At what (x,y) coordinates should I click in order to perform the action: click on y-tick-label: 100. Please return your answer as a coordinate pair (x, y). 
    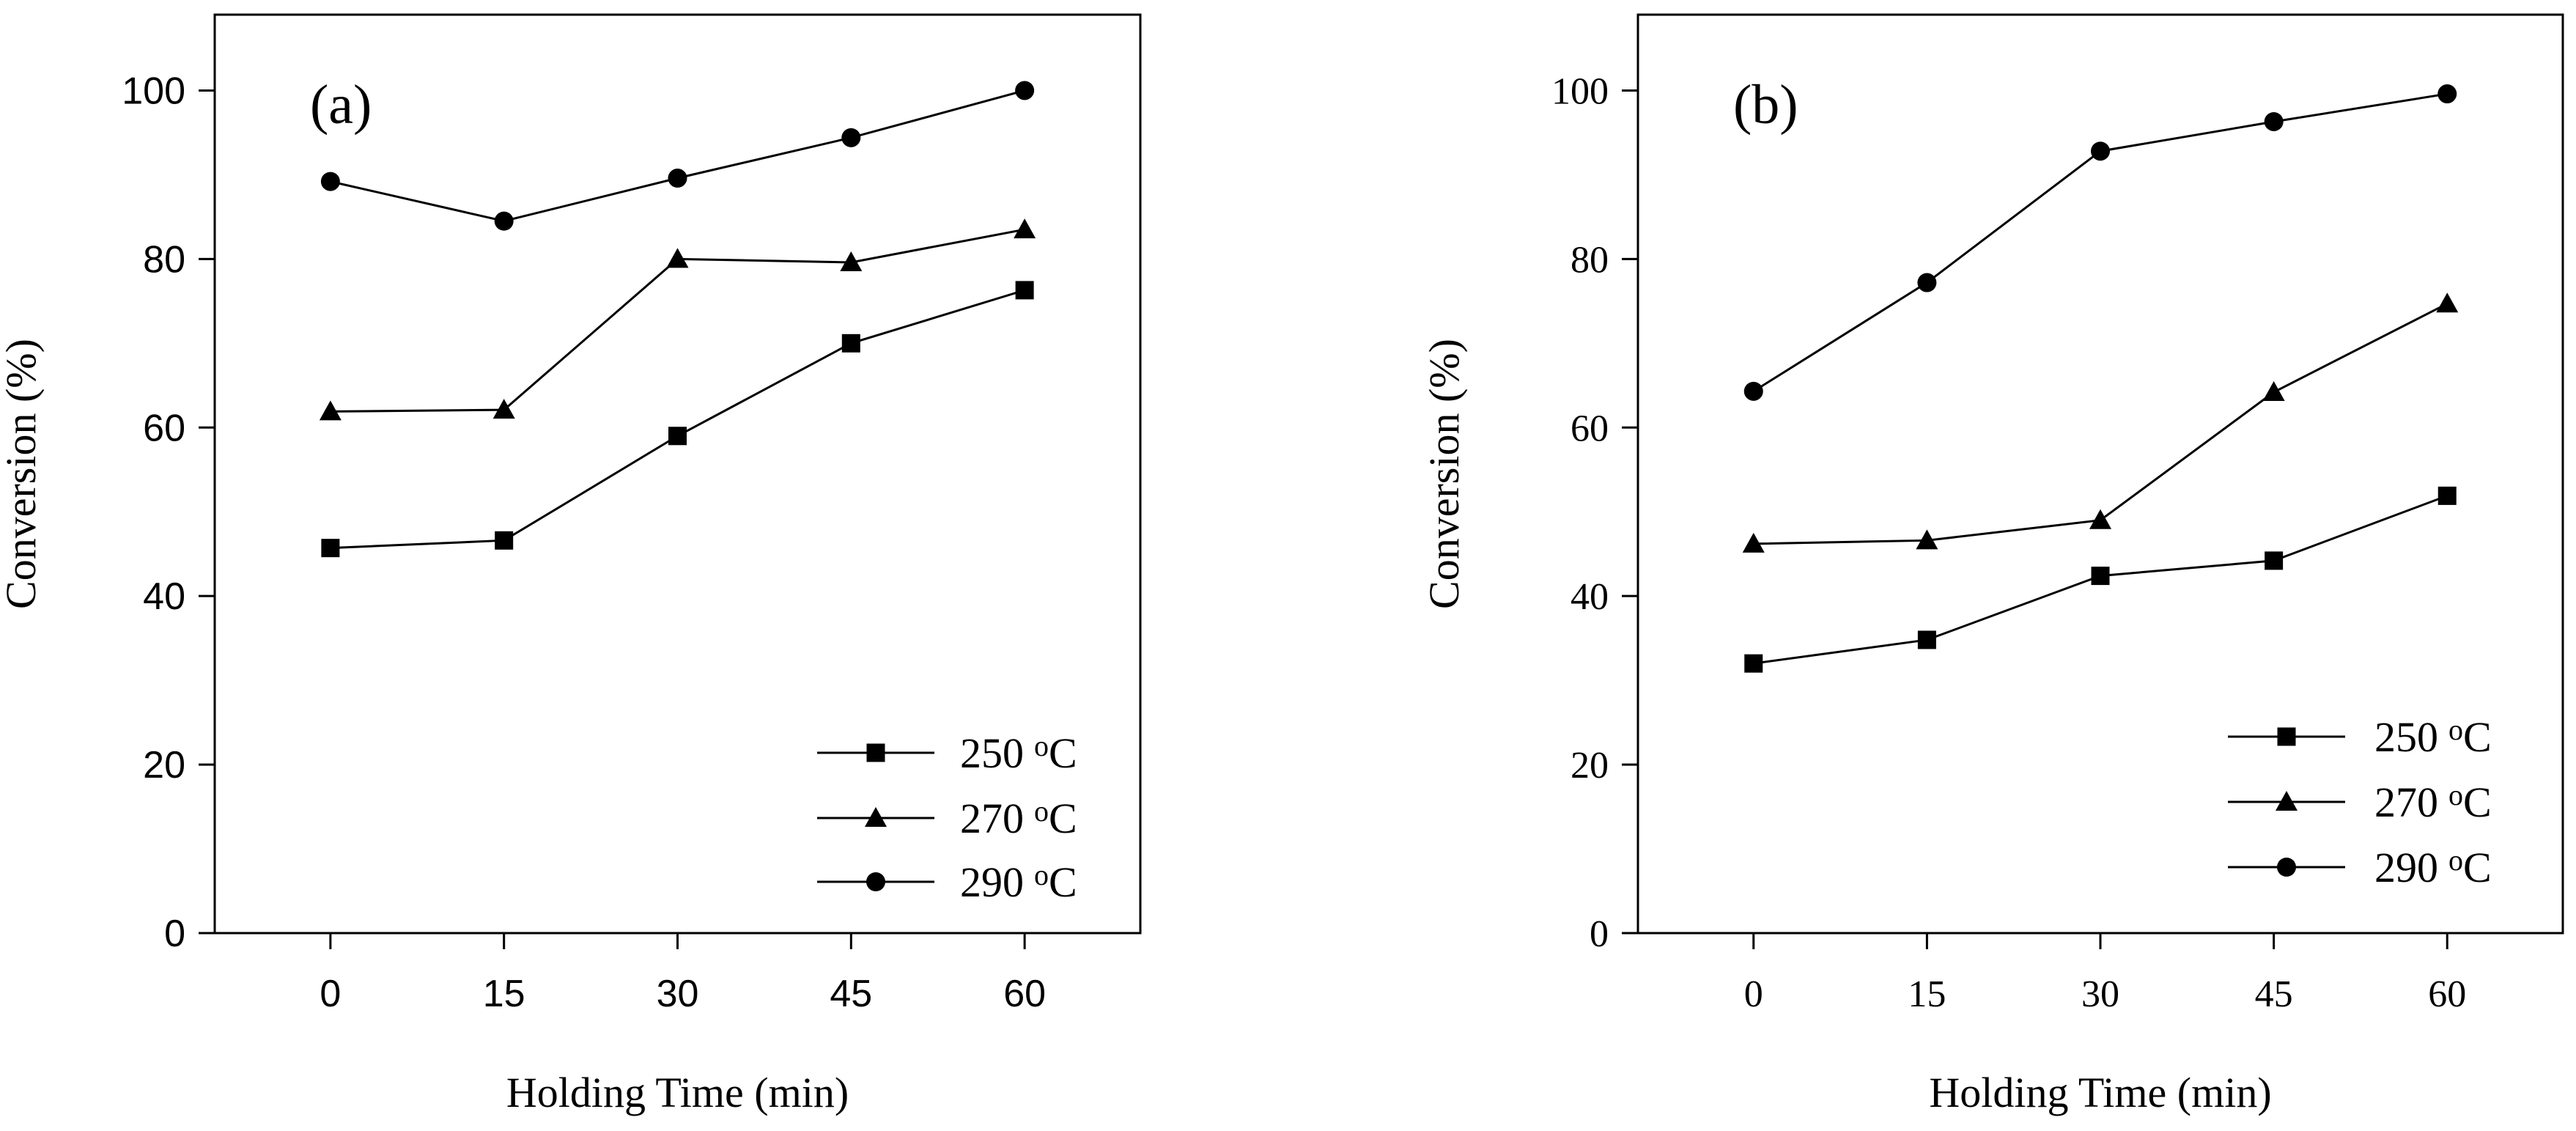
    Looking at the image, I should click on (1580, 91).